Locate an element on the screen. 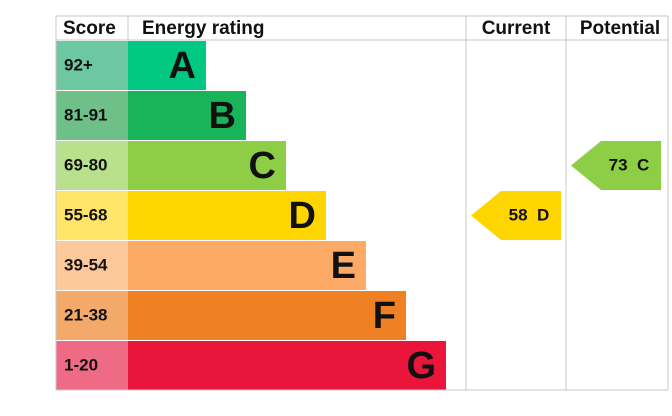 The height and width of the screenshot is (416, 672). rating-letter: F is located at coordinates (384, 316).